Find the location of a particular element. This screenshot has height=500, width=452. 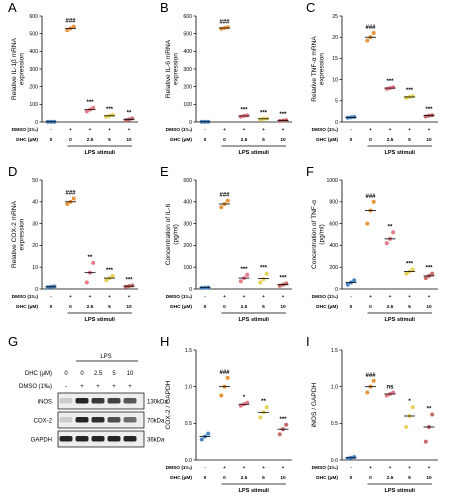

blot-dhc-label: DHC (μM) is located at coordinates (38, 374).